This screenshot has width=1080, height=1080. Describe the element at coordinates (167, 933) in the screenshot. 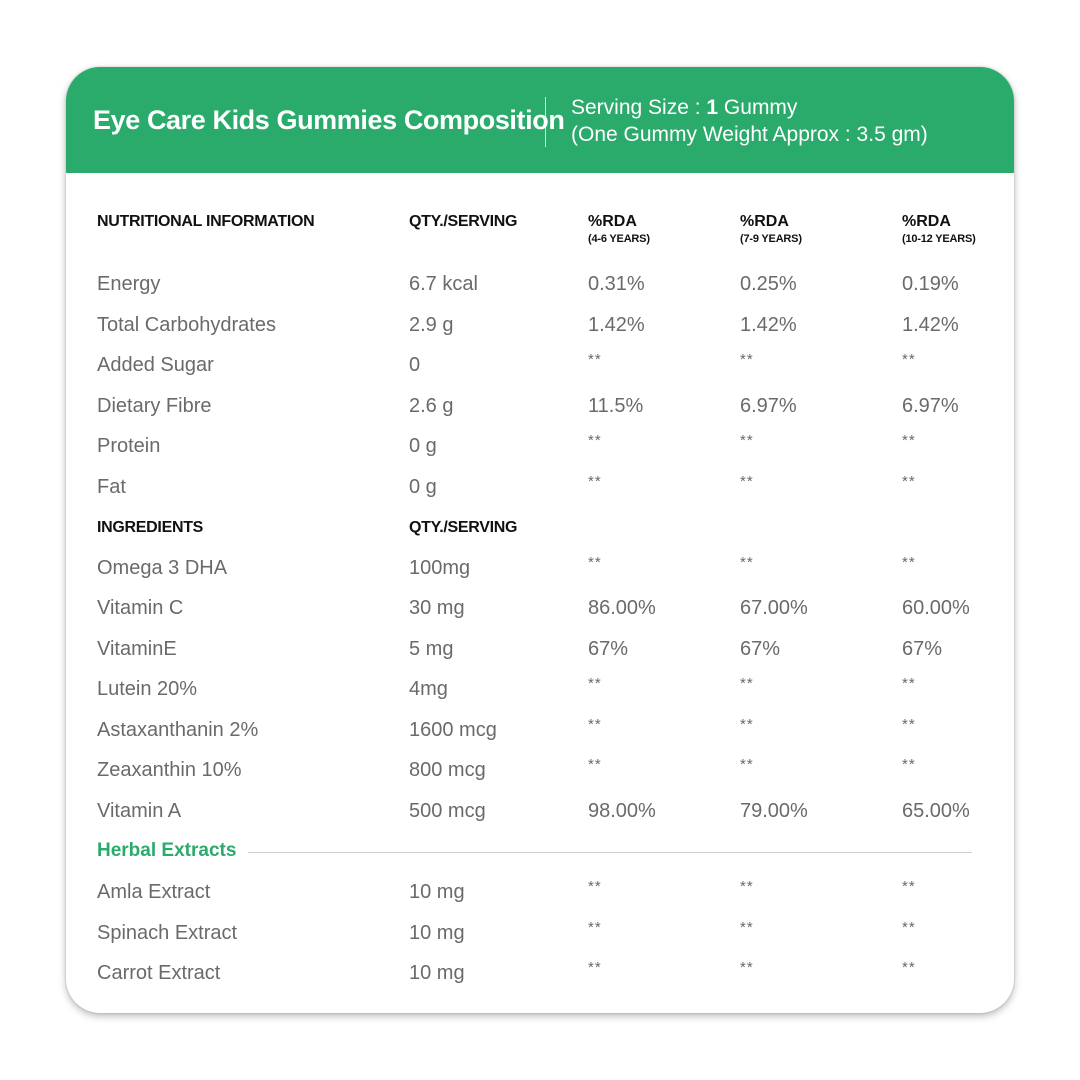

I see `extract-name: Spinach Extract` at that location.